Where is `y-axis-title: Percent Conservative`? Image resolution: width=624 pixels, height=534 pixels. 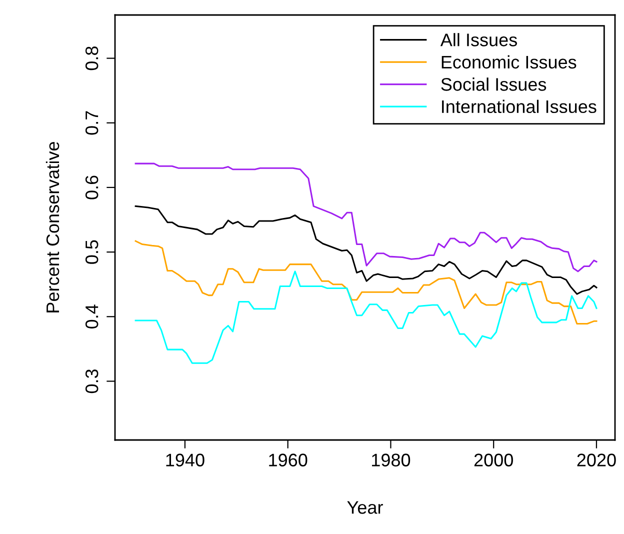 y-axis-title: Percent Conservative is located at coordinates (53, 227).